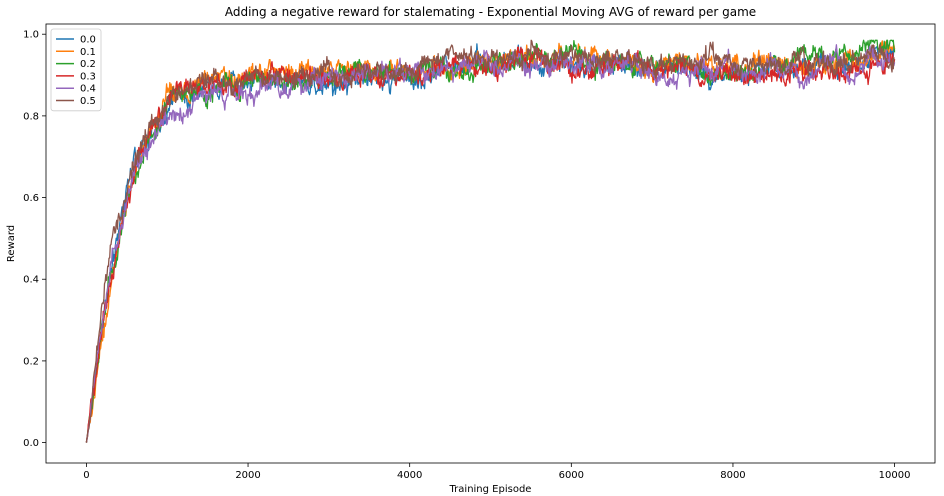 The width and height of the screenshot is (944, 496). I want to click on y-tick-label: 1.0, so click(31, 35).